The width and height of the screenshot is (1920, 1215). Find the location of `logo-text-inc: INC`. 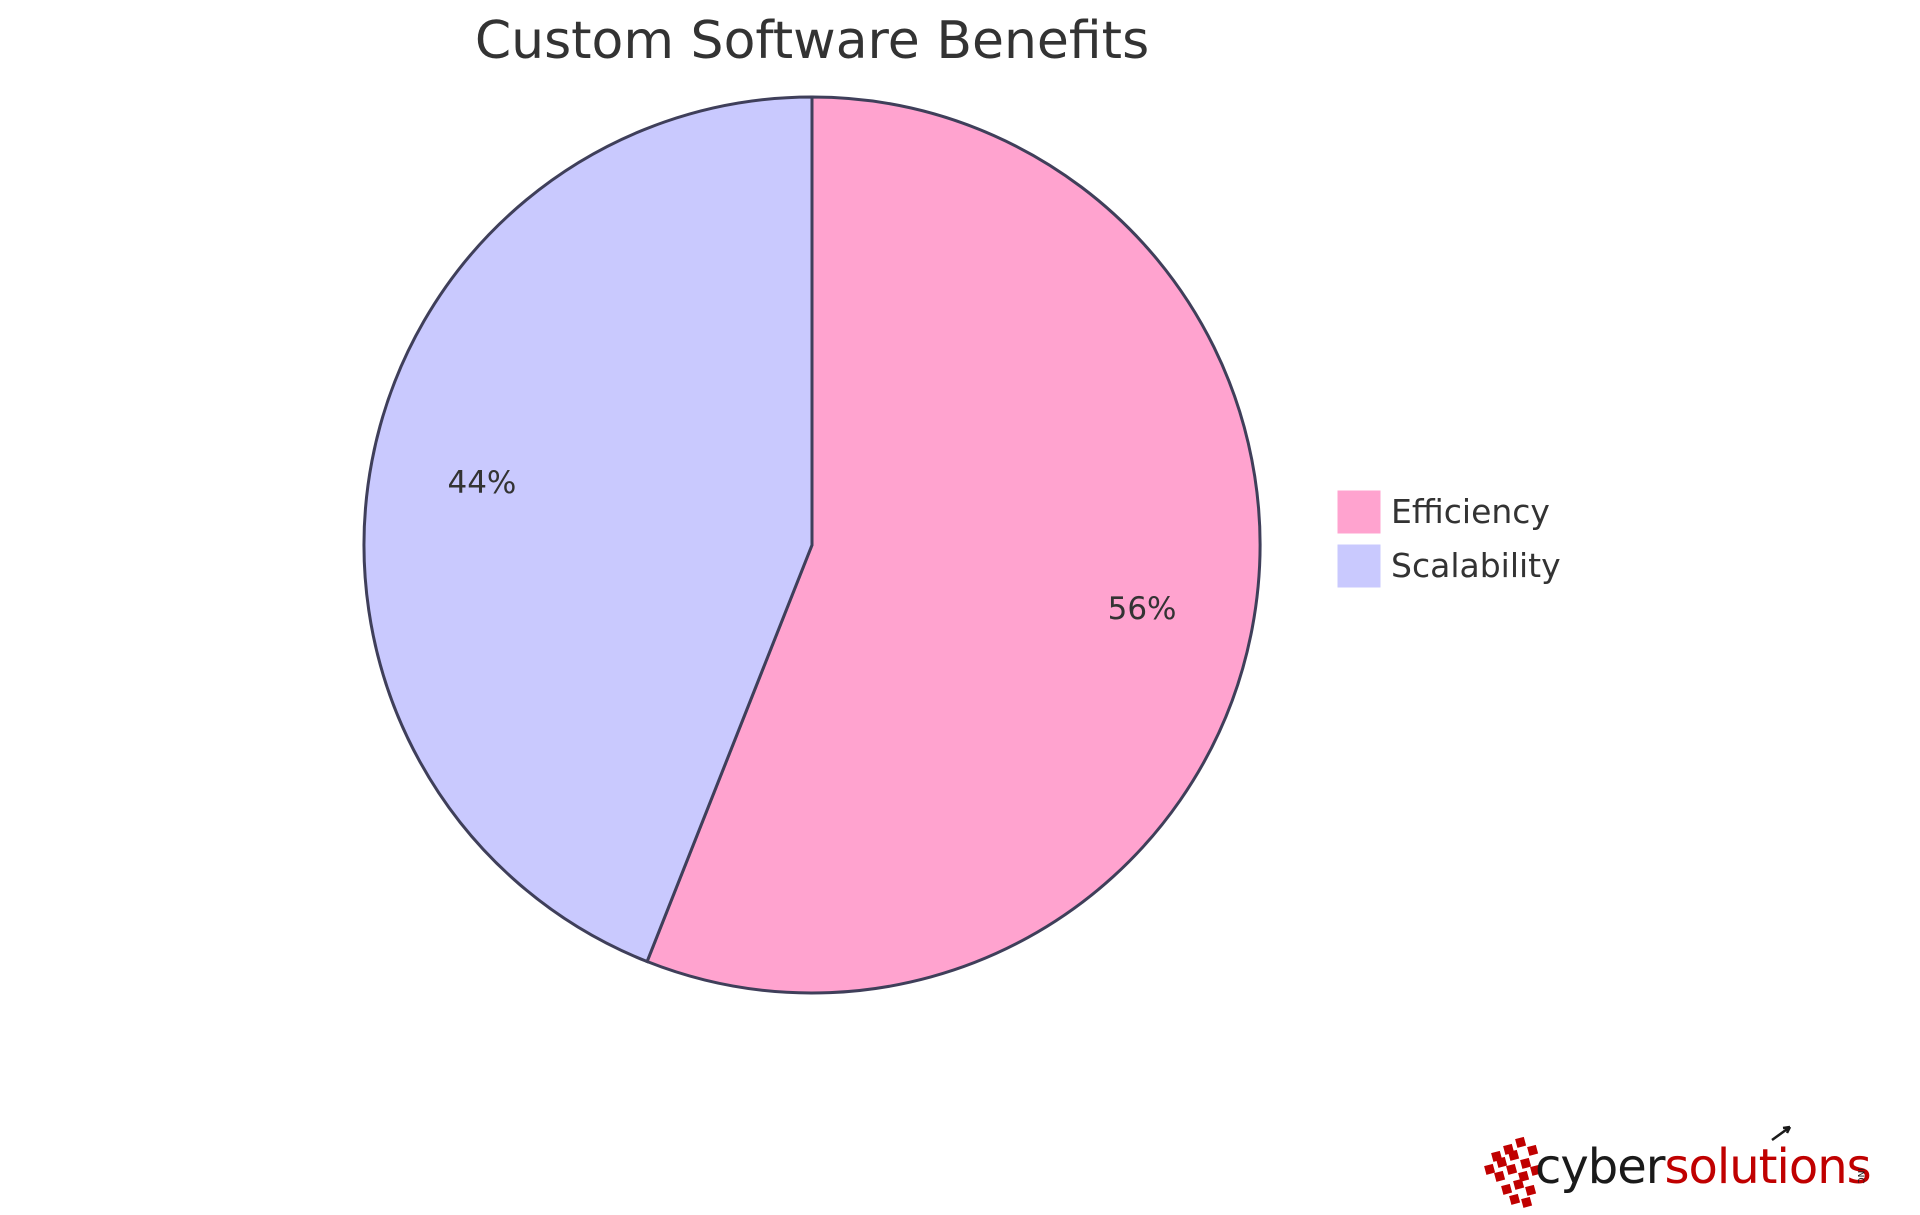

logo-text-inc: INC is located at coordinates (1860, 1176).